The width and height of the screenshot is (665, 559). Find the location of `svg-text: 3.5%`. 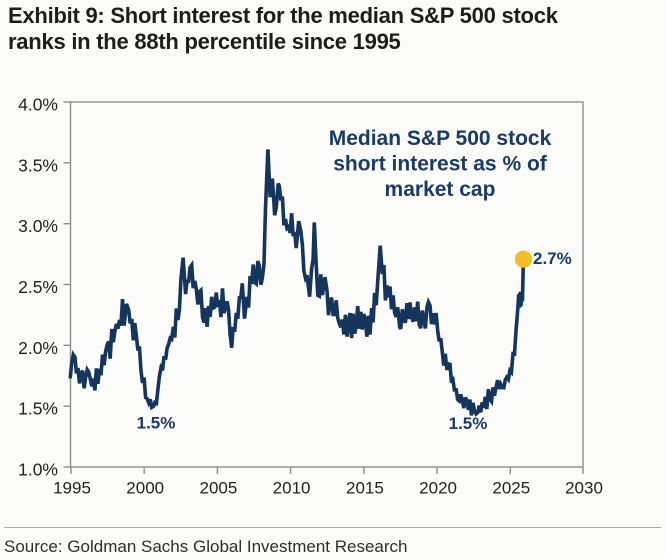

svg-text: 3.5% is located at coordinates (38, 165).